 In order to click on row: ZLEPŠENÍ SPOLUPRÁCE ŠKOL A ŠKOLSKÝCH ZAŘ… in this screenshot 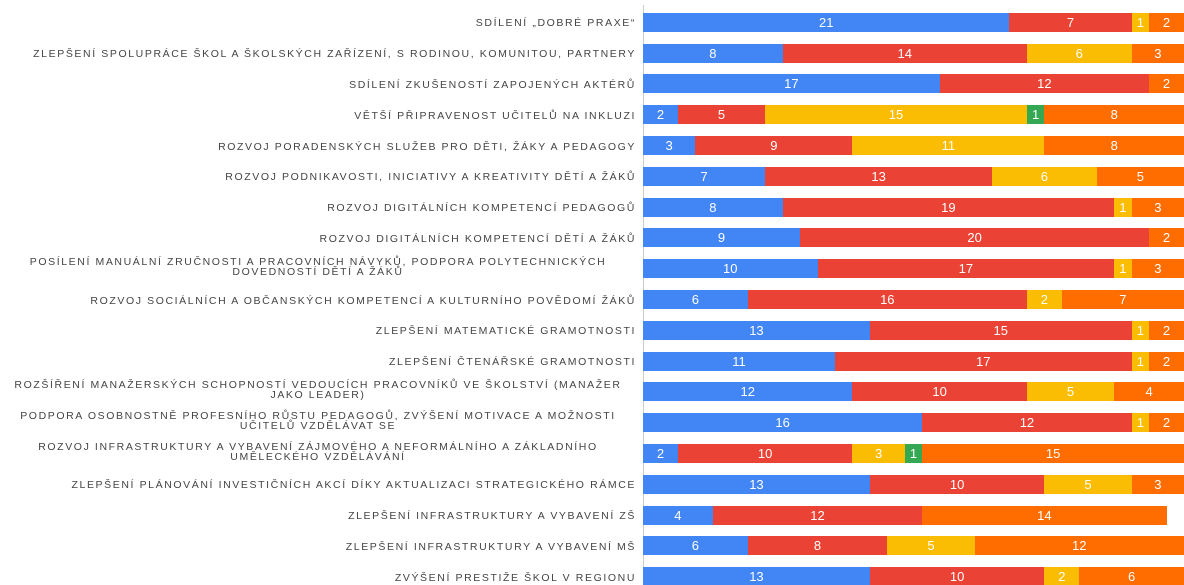, I will do `click(592, 53)`.